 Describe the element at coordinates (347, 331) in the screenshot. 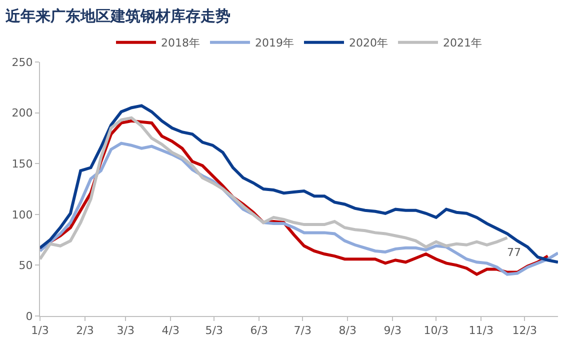

I see `x-tick-label: 8/3` at that location.